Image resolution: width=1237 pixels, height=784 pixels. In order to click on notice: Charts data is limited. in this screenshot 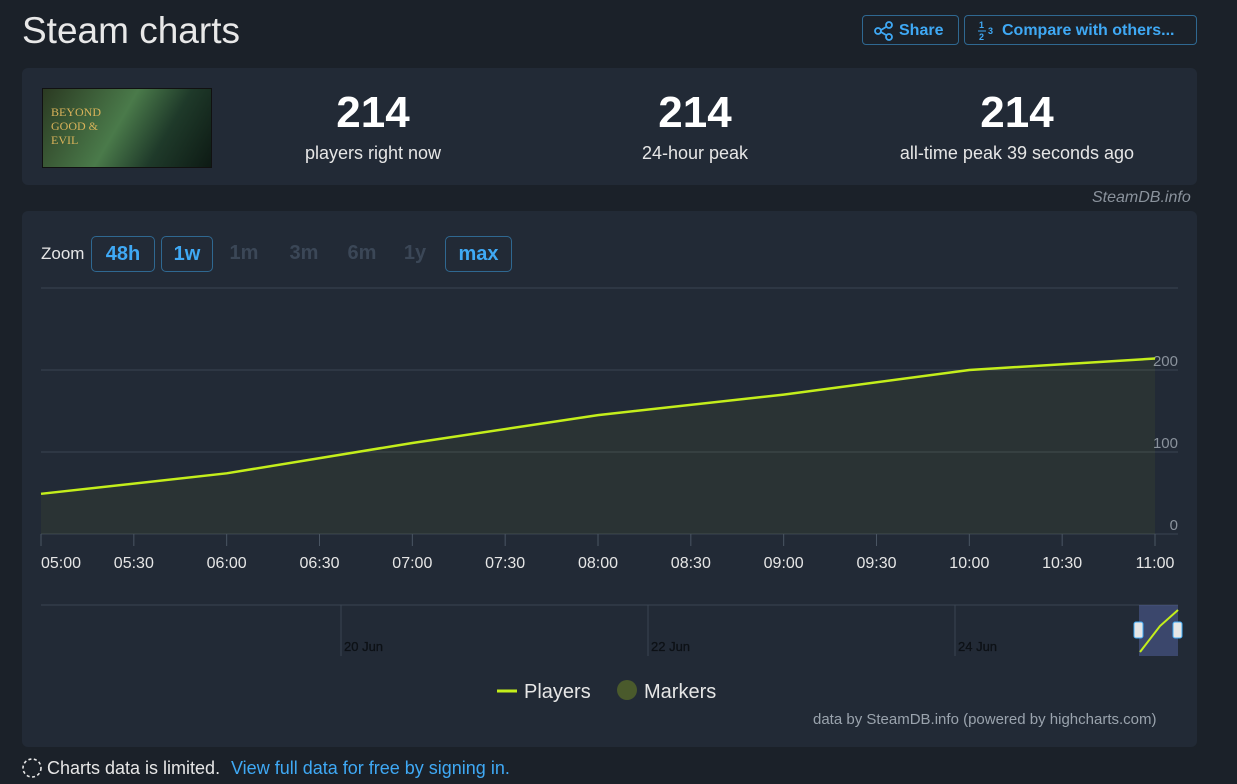, I will do `click(134, 768)`.